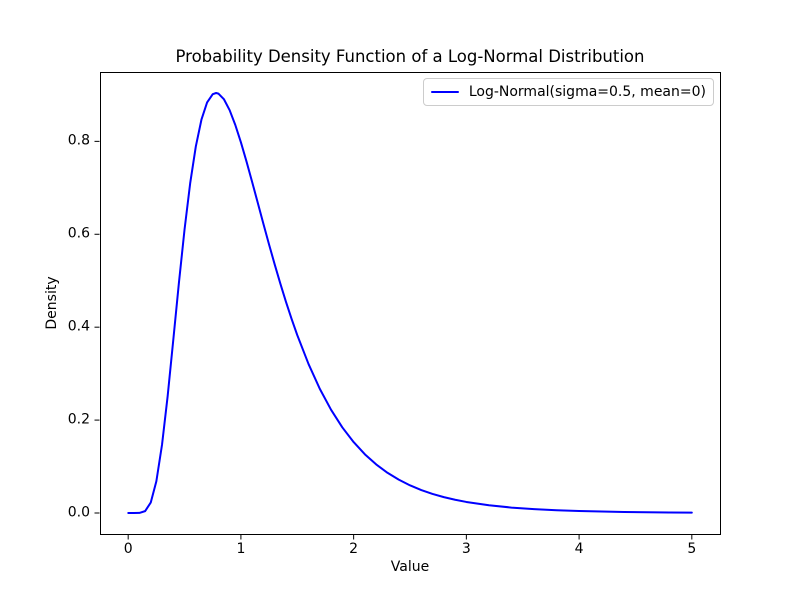 The image size is (800, 600). I want to click on legend-line-sample, so click(444, 92).